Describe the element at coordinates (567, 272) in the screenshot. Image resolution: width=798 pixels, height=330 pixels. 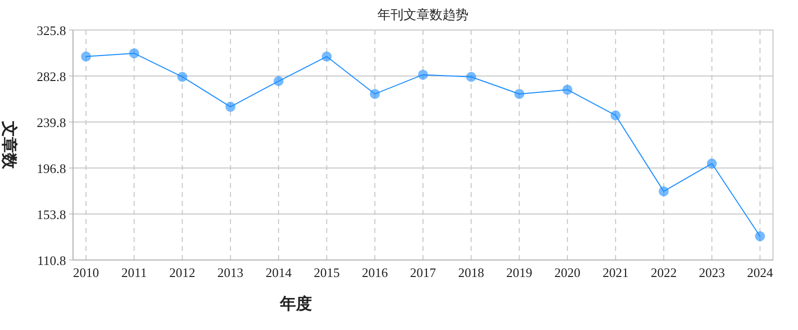
I see `x-tick-label: 2020` at that location.